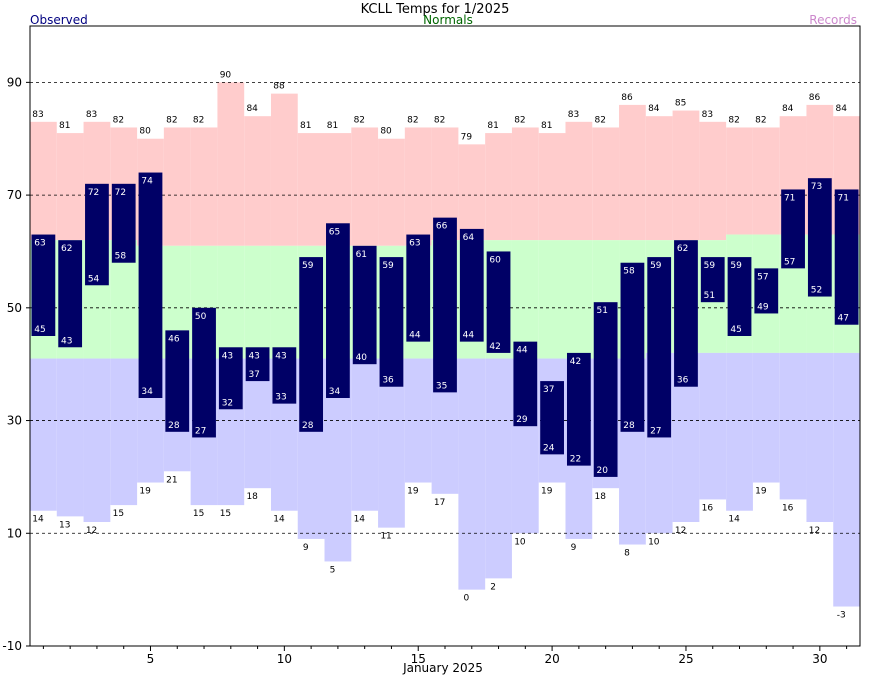 The width and height of the screenshot is (870, 676). I want to click on x-tick-label: 30, so click(819, 659).